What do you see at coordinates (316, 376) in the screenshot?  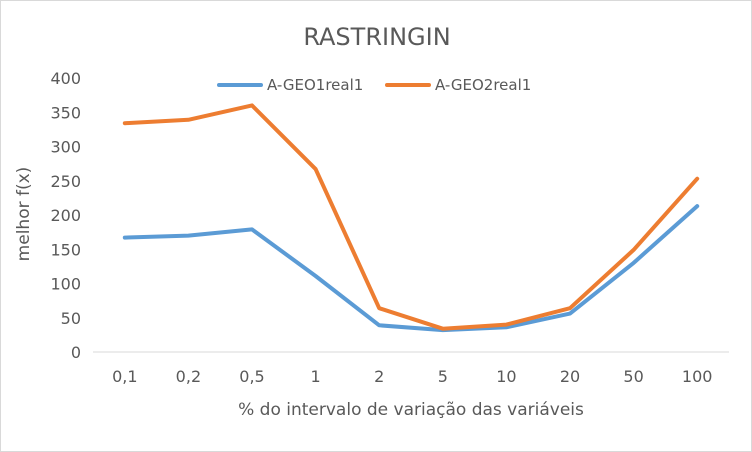 I see `x-tick-label: 1` at bounding box center [316, 376].